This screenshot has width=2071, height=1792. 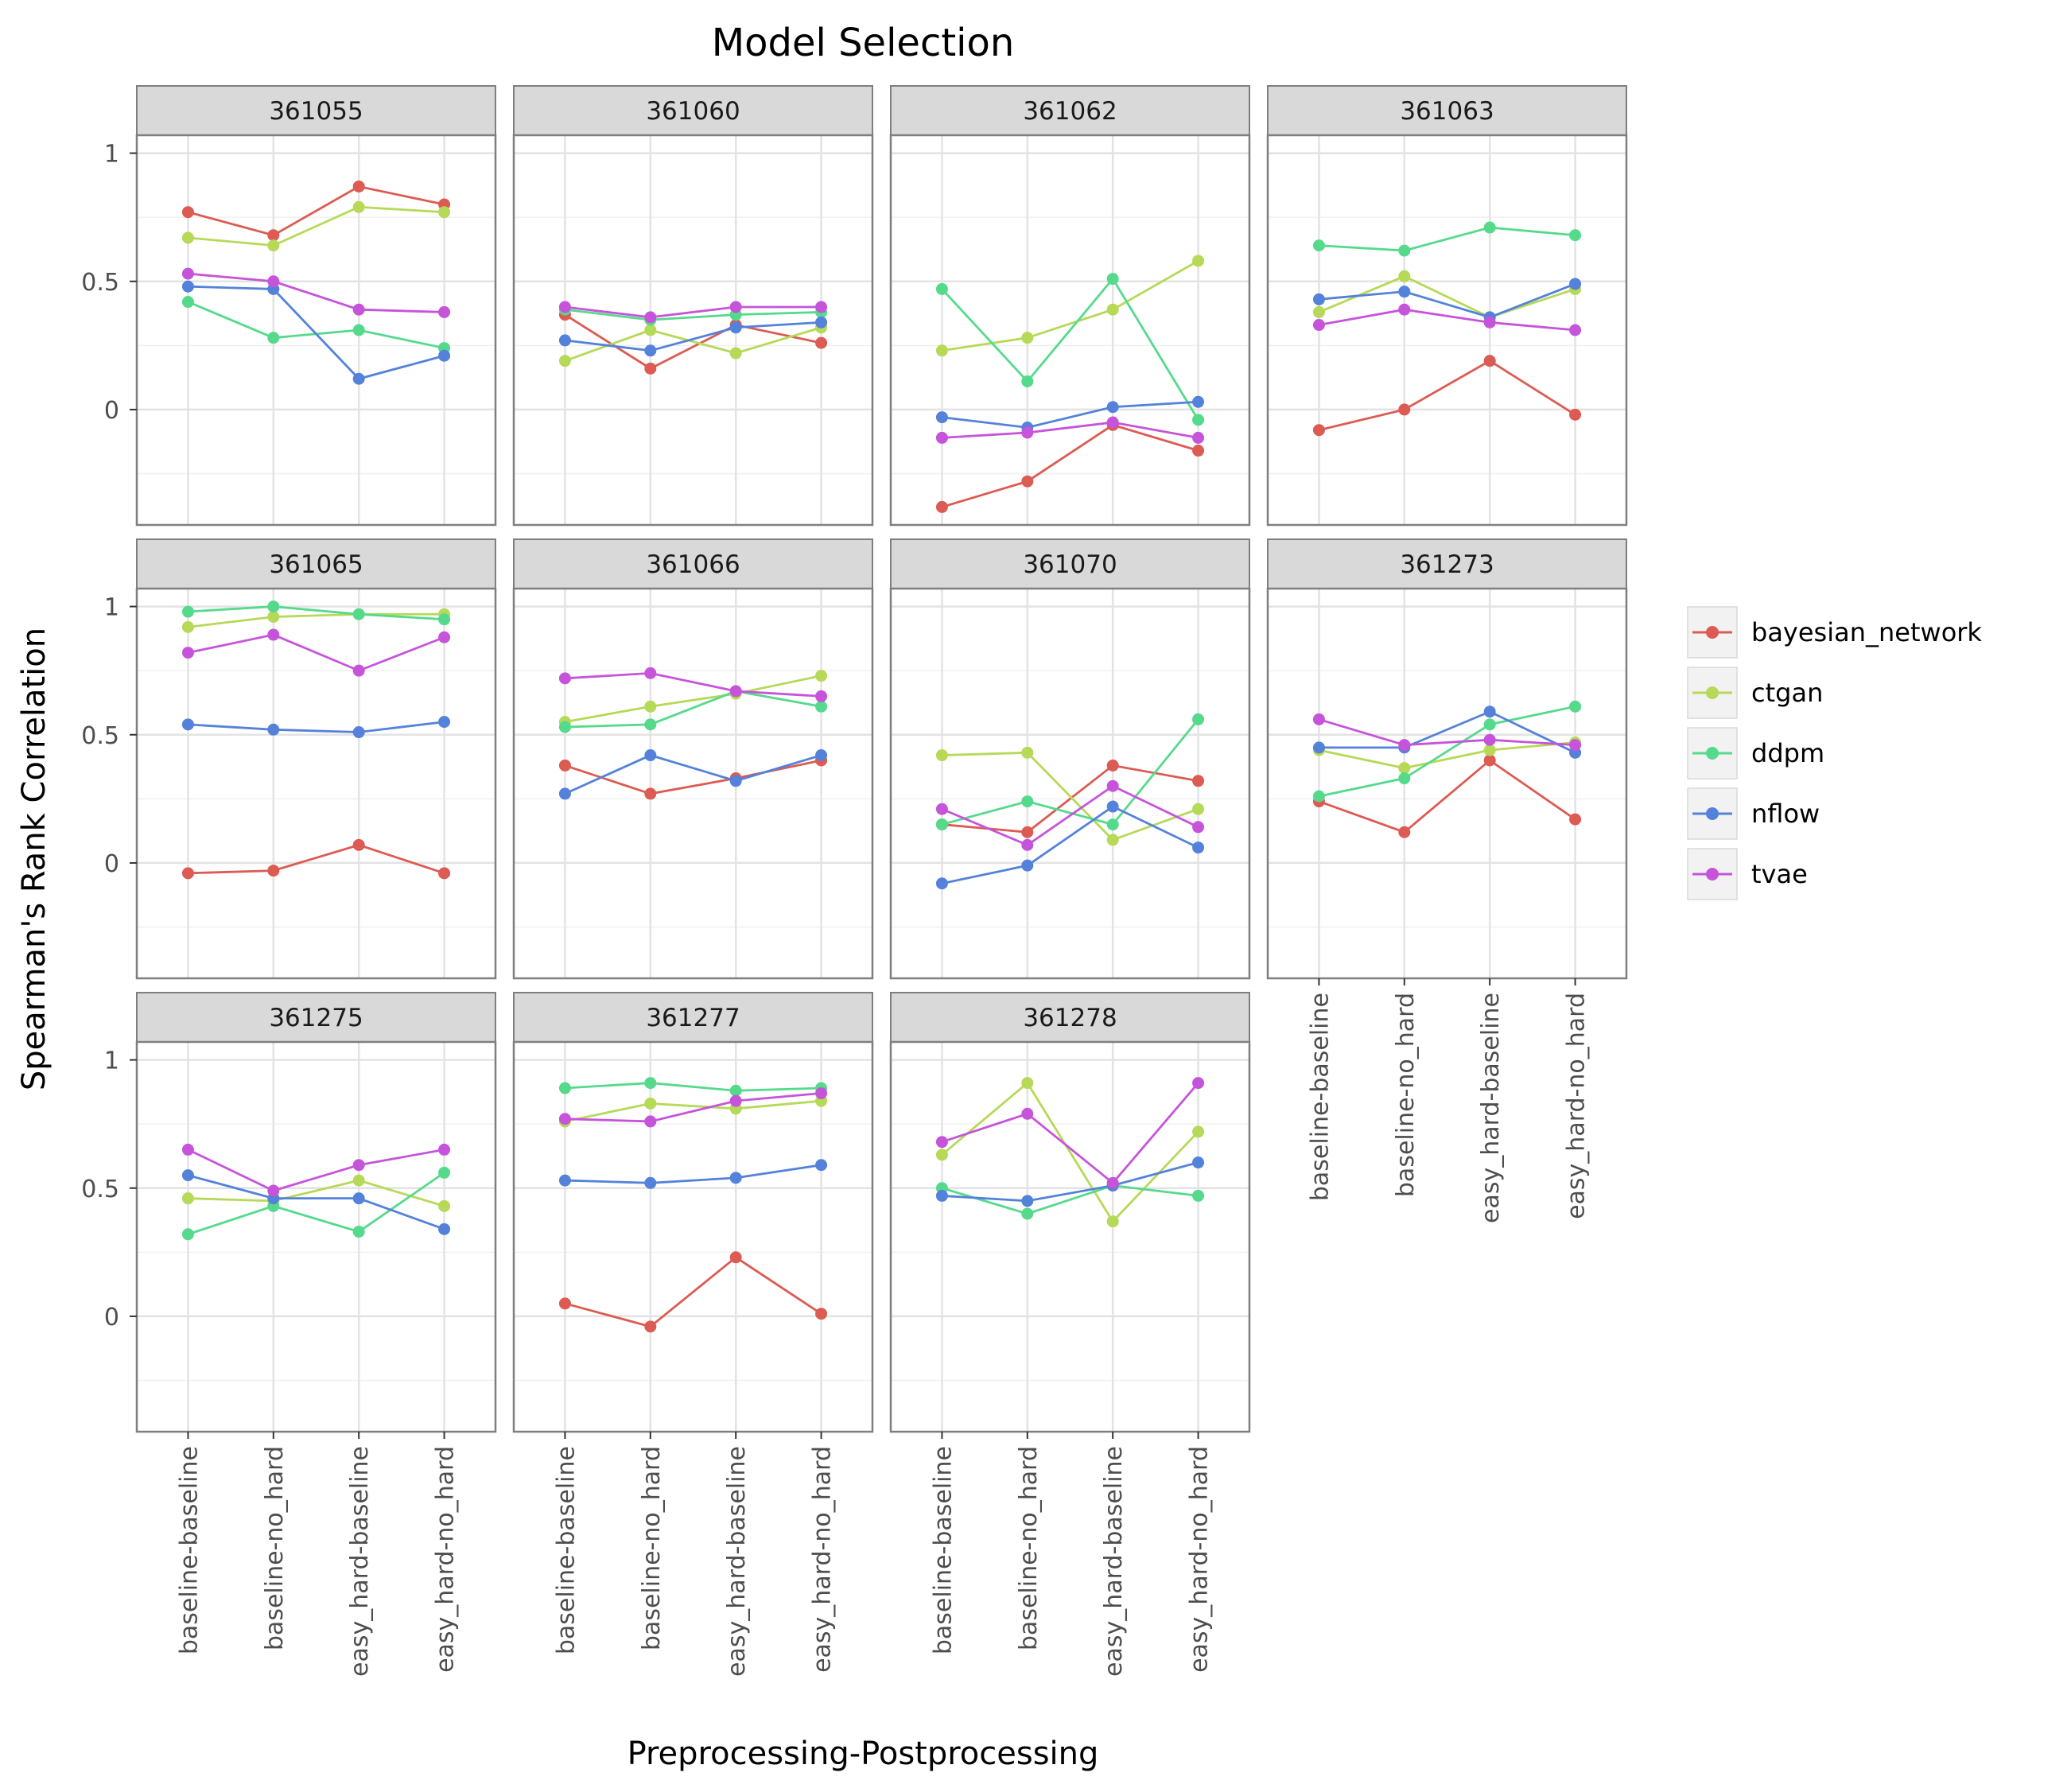 I want to click on facet-panel-361062: 361062, so click(x=1070, y=306).